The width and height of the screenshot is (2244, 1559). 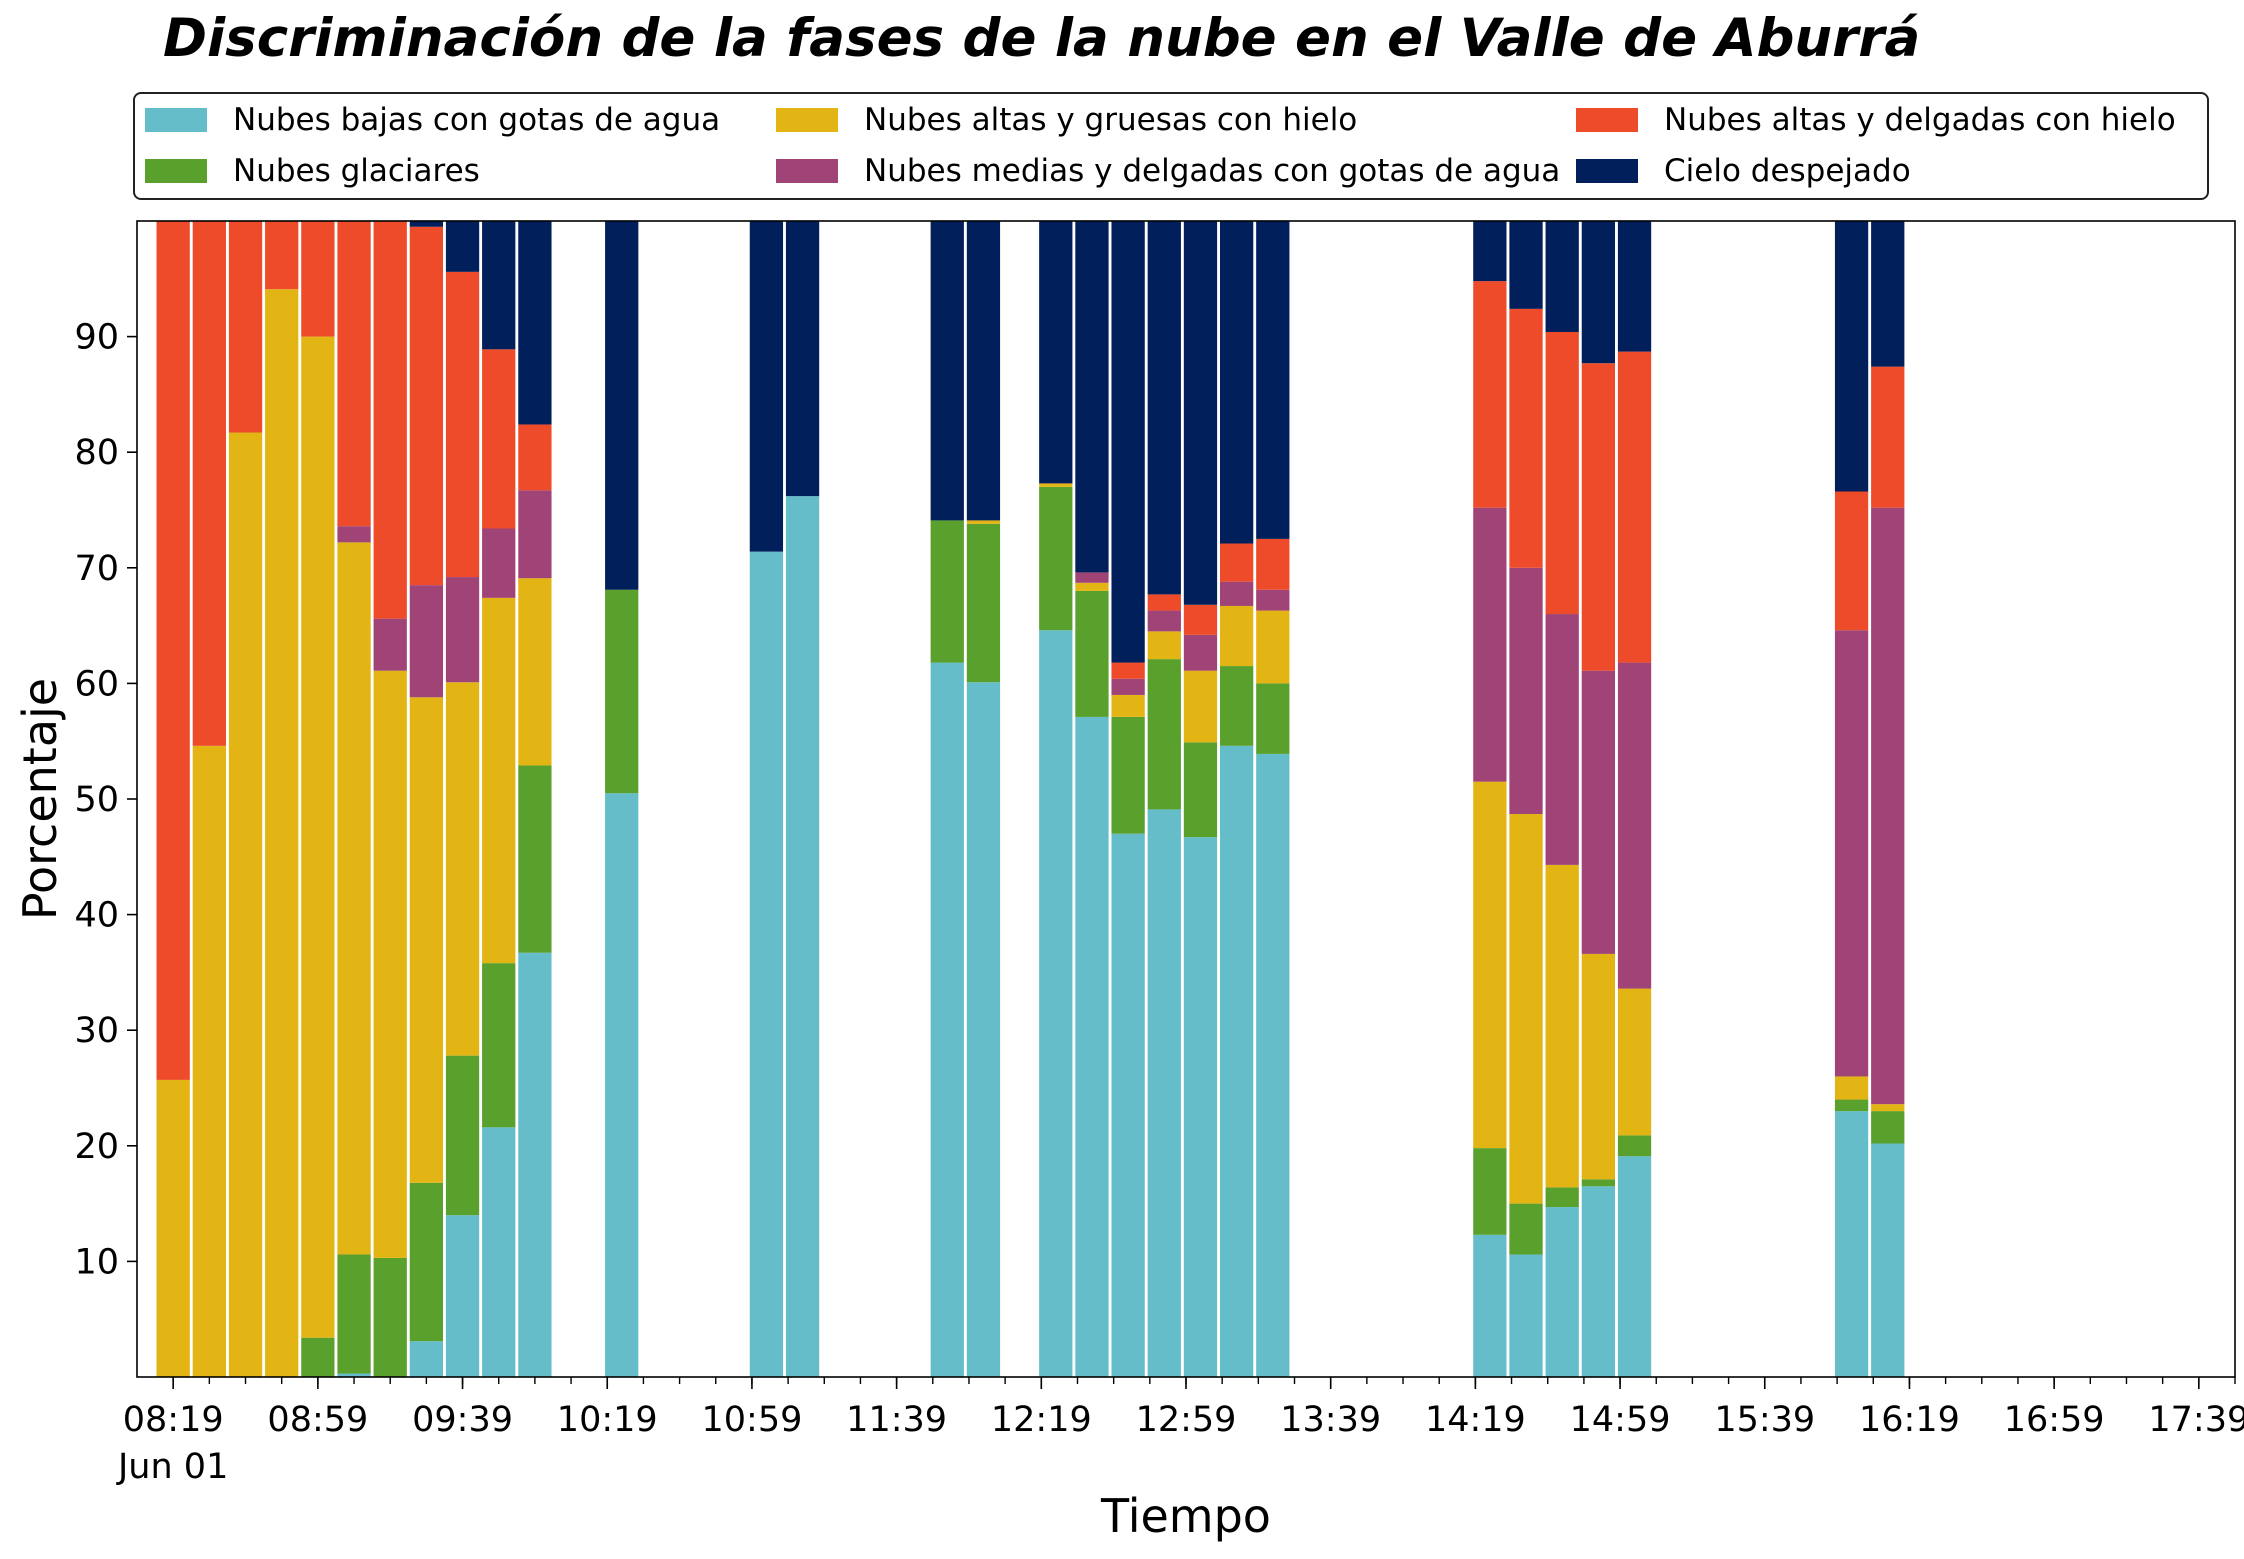 What do you see at coordinates (1787, 171) in the screenshot?
I see `legend-label: Cielo despejado` at bounding box center [1787, 171].